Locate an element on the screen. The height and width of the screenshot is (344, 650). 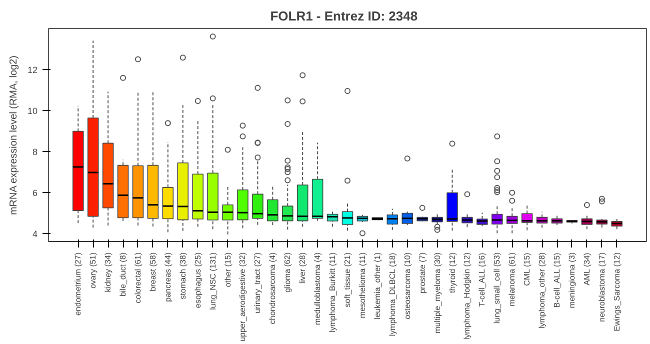
x-tick-label: soft_tissue (21) is located at coordinates (347, 280).